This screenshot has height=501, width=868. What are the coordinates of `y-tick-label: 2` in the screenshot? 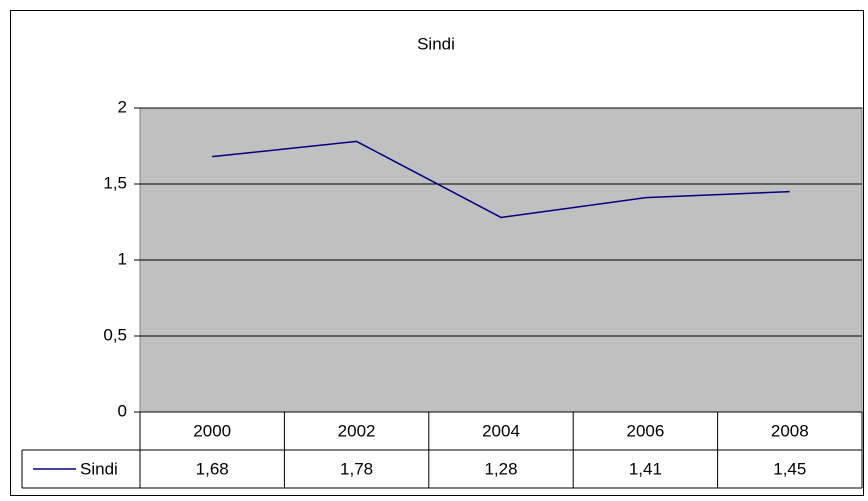 It's located at (122, 106).